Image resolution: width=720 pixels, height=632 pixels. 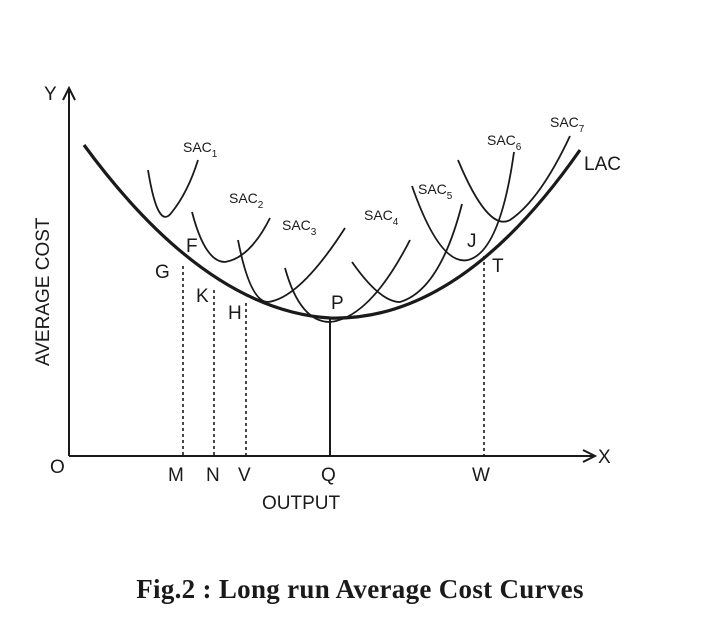 I want to click on sac-6-curve, so click(x=463, y=206).